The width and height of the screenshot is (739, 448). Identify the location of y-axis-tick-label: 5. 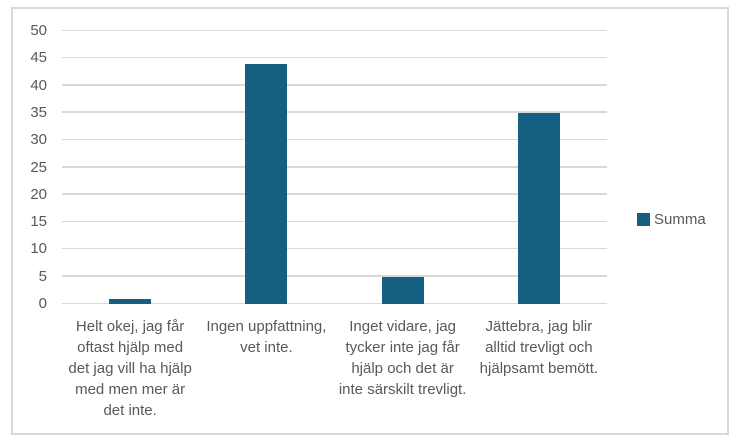
(42, 276).